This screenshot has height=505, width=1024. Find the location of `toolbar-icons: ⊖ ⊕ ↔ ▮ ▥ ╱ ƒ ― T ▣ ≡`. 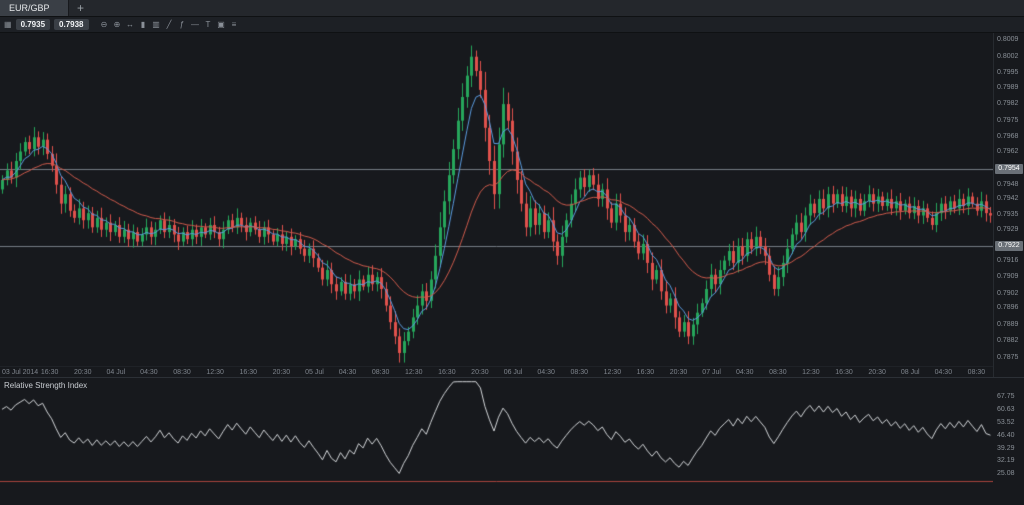

toolbar-icons: ⊖ ⊕ ↔ ▮ ▥ ╱ ƒ ― T ▣ ≡ is located at coordinates (169, 24).